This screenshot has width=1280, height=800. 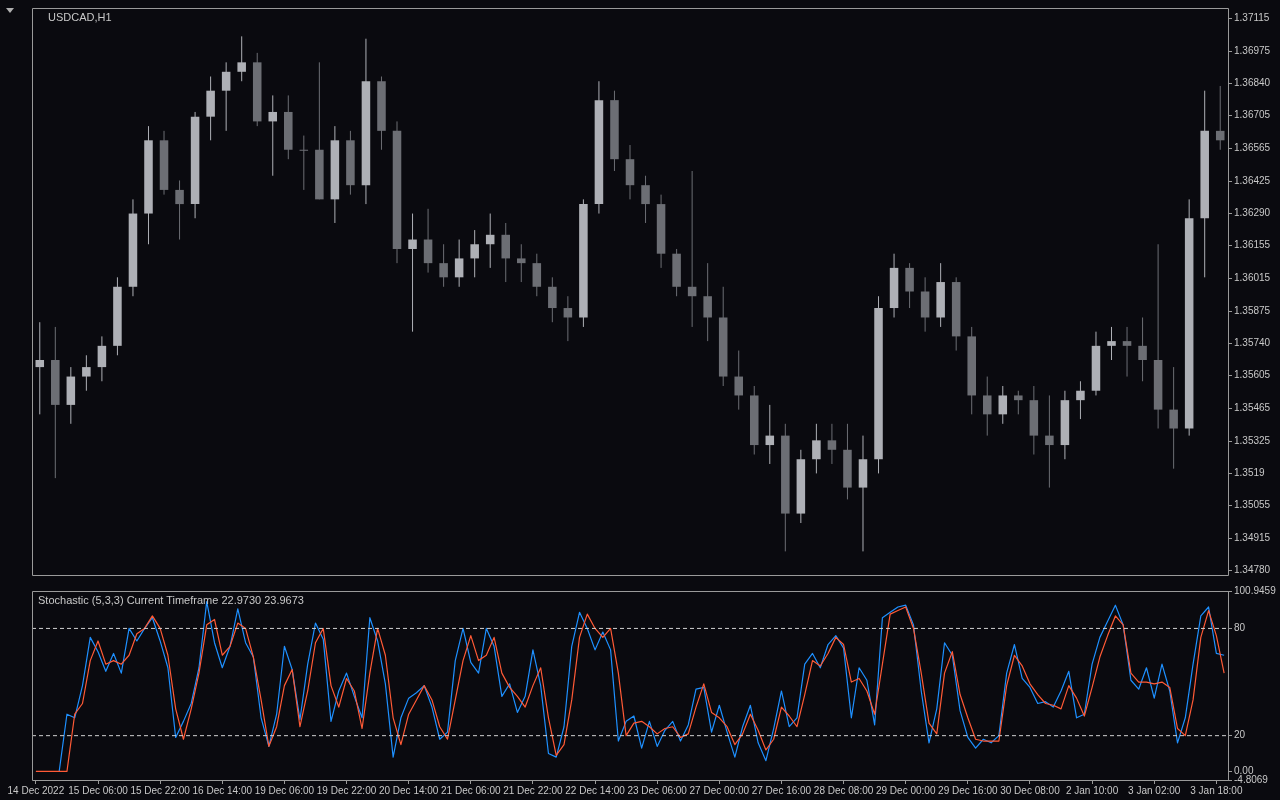 What do you see at coordinates (1030, 790) in the screenshot?
I see `x-tick-label: 30 Dec 08:00` at bounding box center [1030, 790].